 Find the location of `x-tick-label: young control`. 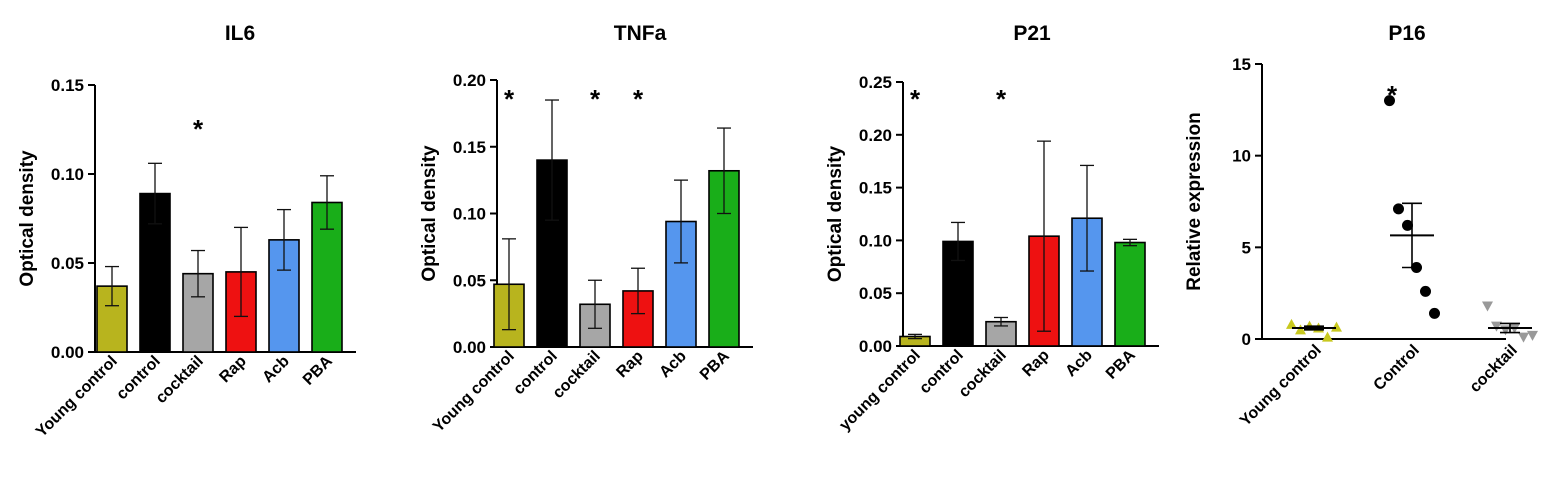

x-tick-label: young control is located at coordinates (879, 390).